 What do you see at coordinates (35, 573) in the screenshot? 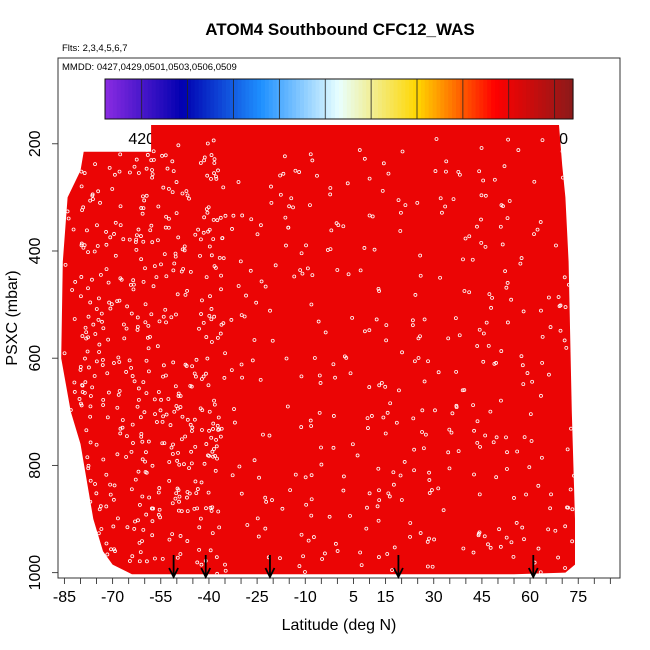
I see `y-tick-label: 1000` at bounding box center [35, 573].